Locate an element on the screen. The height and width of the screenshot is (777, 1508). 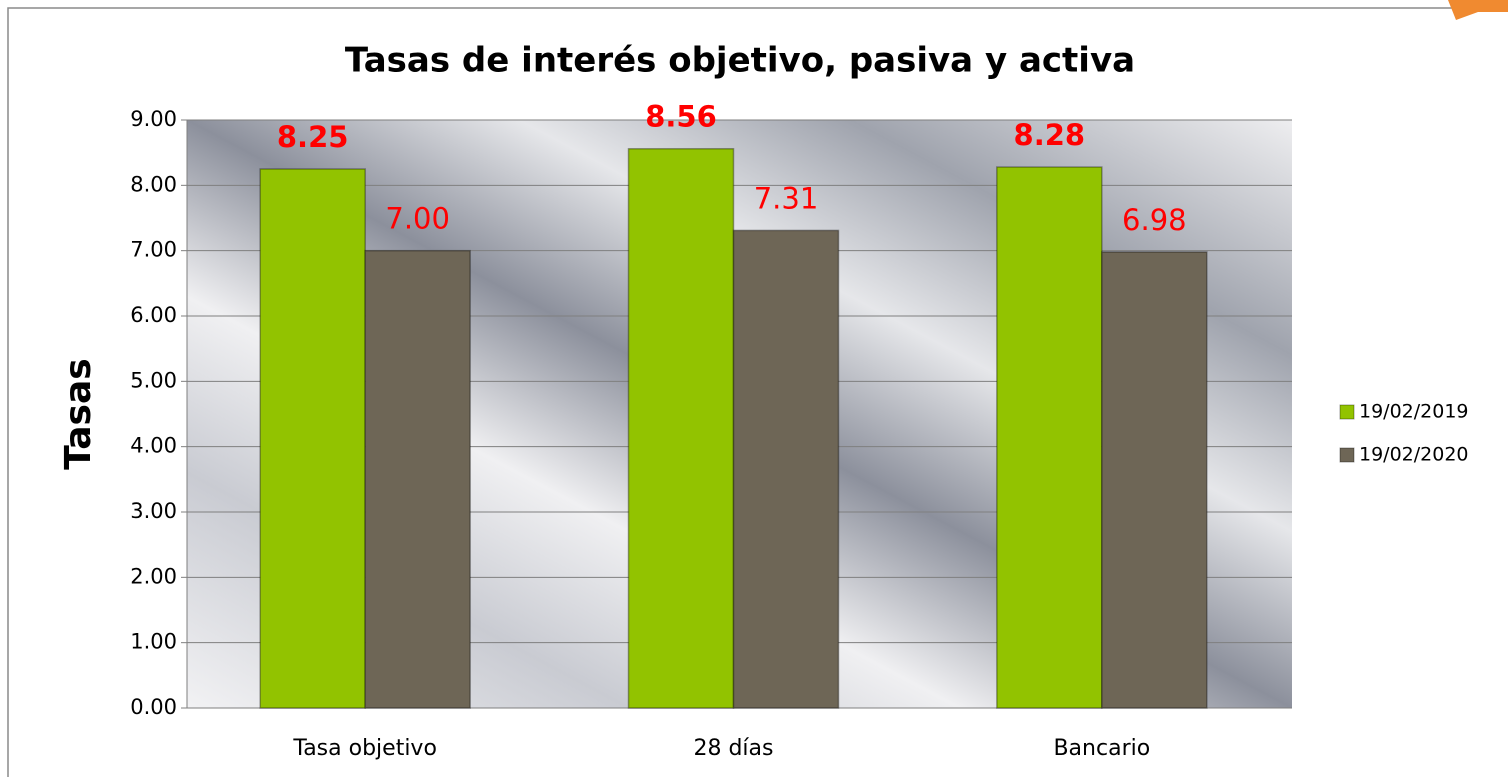
value-label: 8.56 is located at coordinates (681, 117).